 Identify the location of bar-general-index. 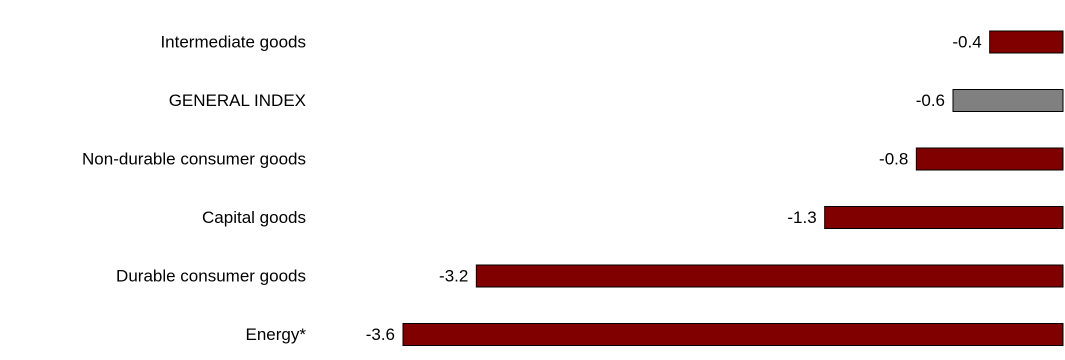
(1008, 100).